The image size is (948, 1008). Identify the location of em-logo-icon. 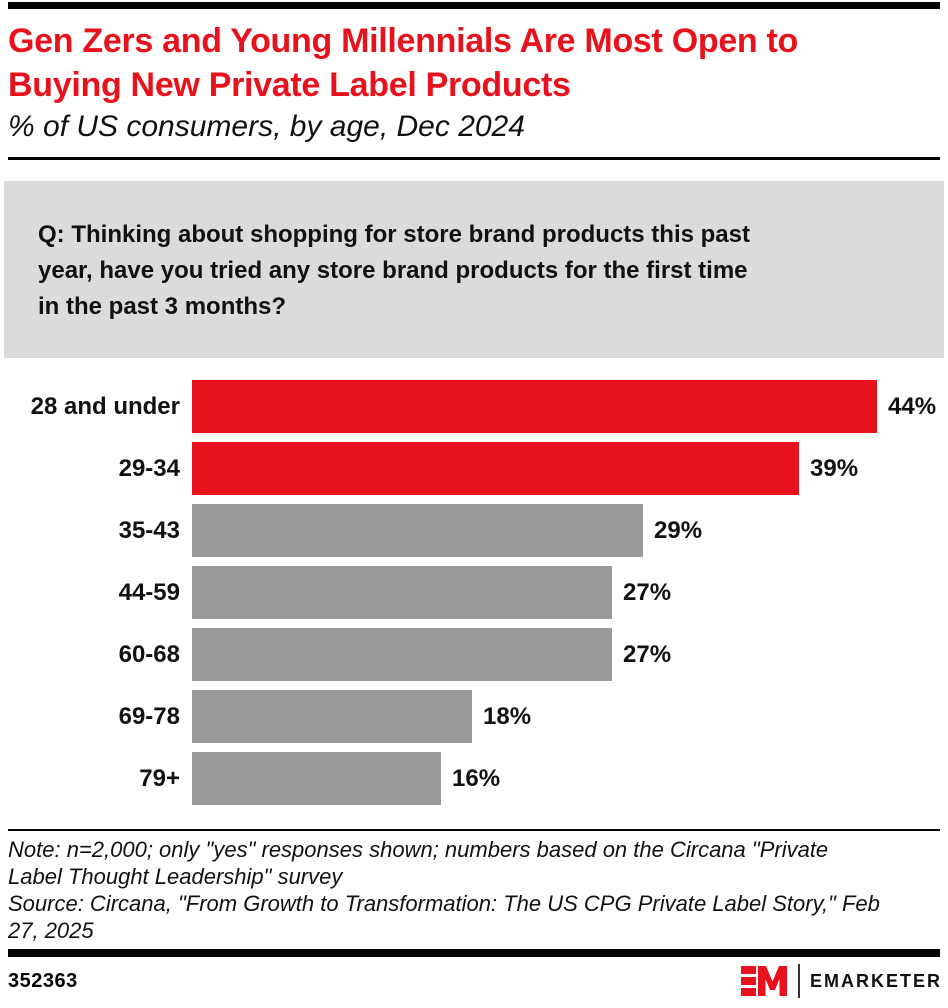
(763, 981).